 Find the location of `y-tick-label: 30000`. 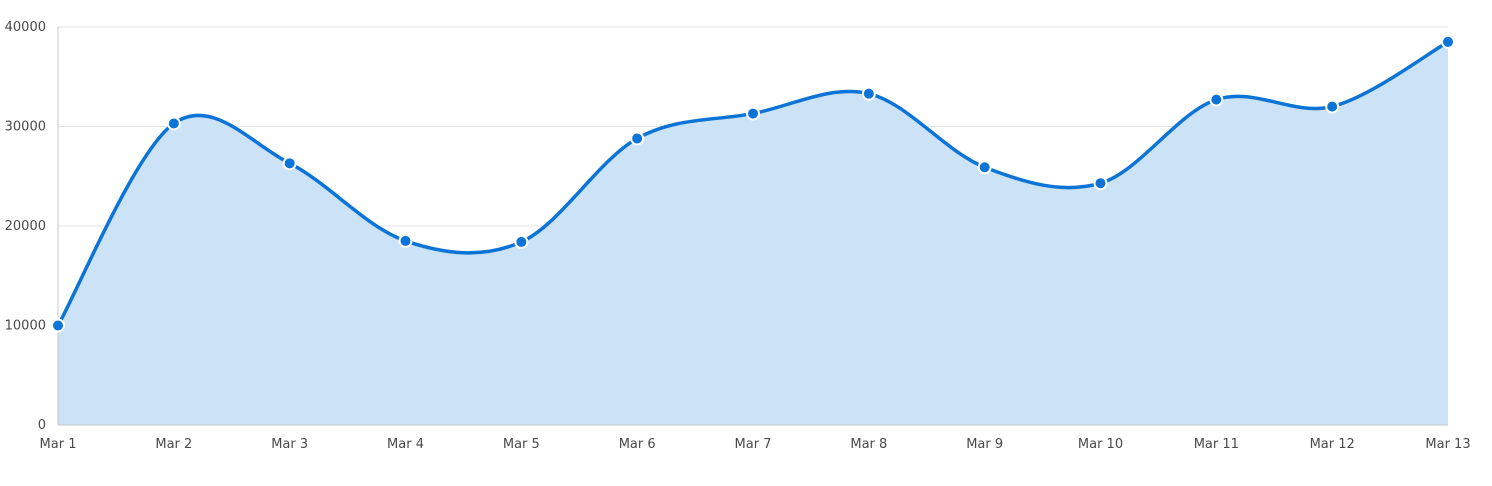

y-tick-label: 30000 is located at coordinates (25, 127).